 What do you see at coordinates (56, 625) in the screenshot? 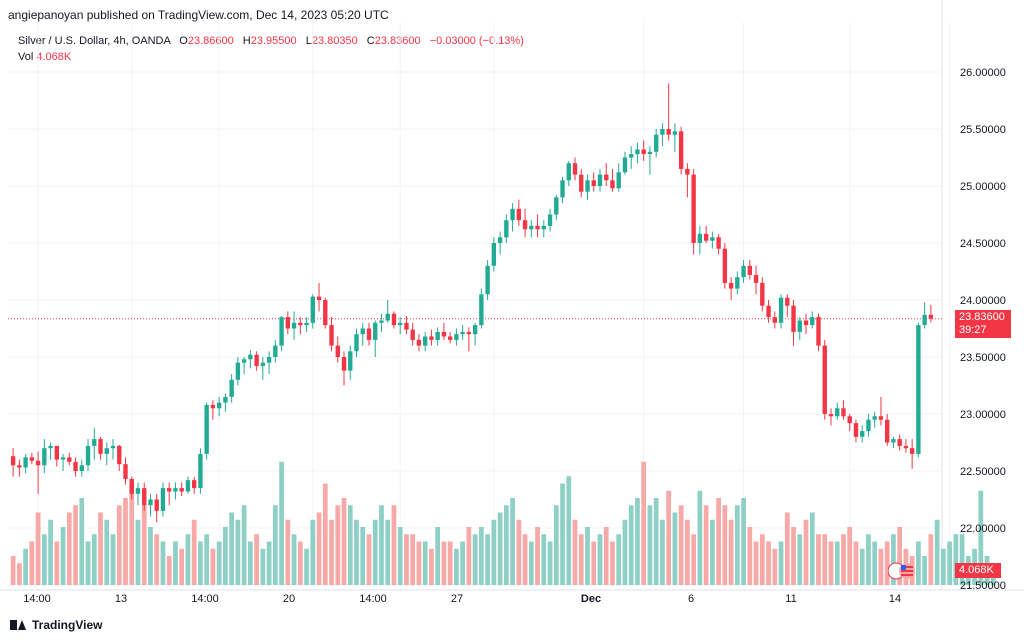
I see `tradingview-logo: TradingView` at bounding box center [56, 625].